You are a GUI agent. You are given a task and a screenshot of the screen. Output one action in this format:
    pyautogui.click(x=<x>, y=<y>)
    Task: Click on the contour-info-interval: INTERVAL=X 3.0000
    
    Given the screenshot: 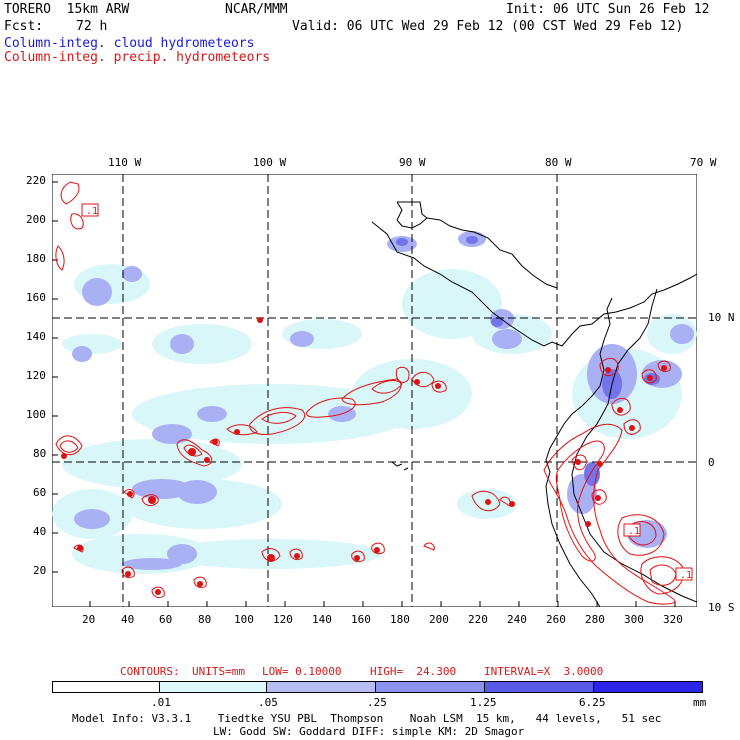 What is the action you would take?
    pyautogui.click(x=544, y=671)
    